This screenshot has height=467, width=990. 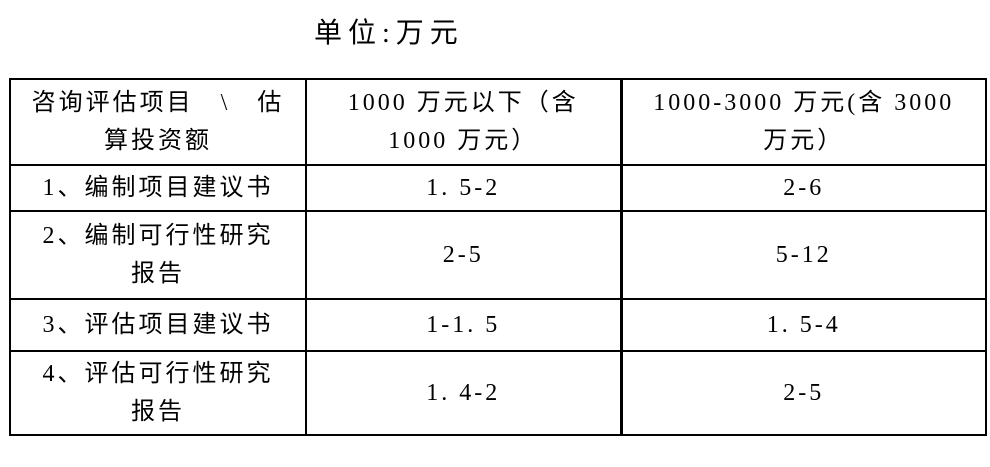 What do you see at coordinates (804, 141) in the screenshot?
I see `header-line: 万元）` at bounding box center [804, 141].